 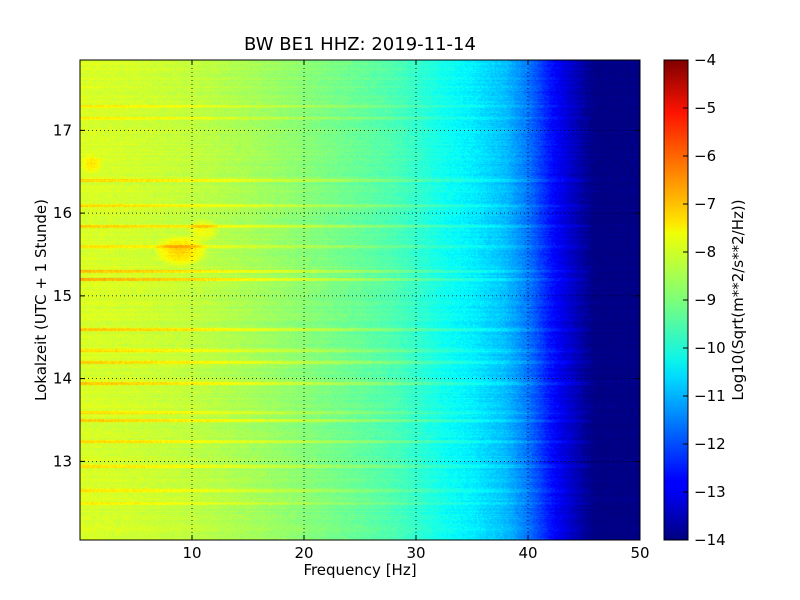 I want to click on colorbar-tick-label: −7, so click(x=705, y=204).